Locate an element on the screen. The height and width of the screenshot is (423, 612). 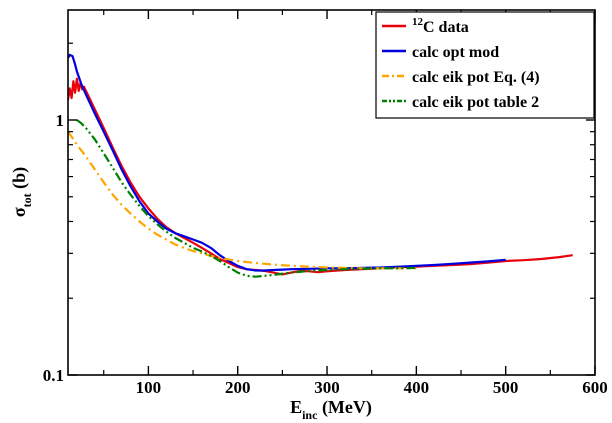
x-tick-label: 300 is located at coordinates (327, 387).